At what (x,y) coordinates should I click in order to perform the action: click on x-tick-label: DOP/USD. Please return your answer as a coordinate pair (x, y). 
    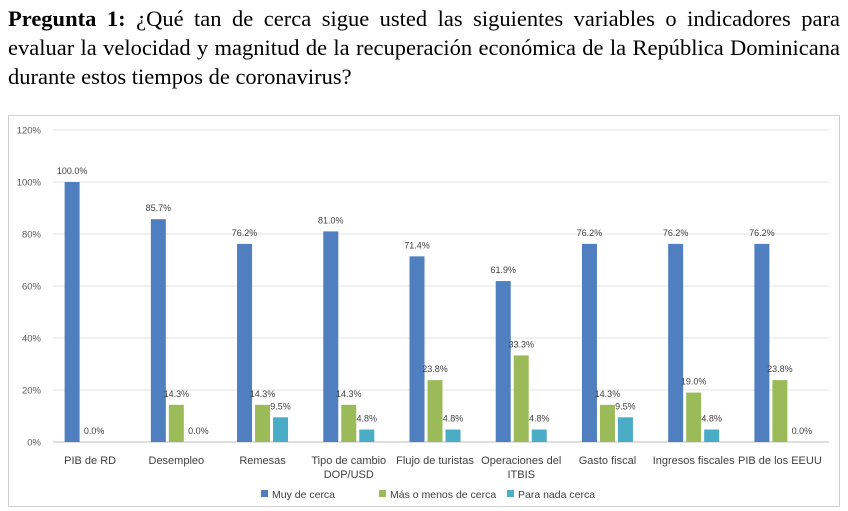
    Looking at the image, I should click on (349, 475).